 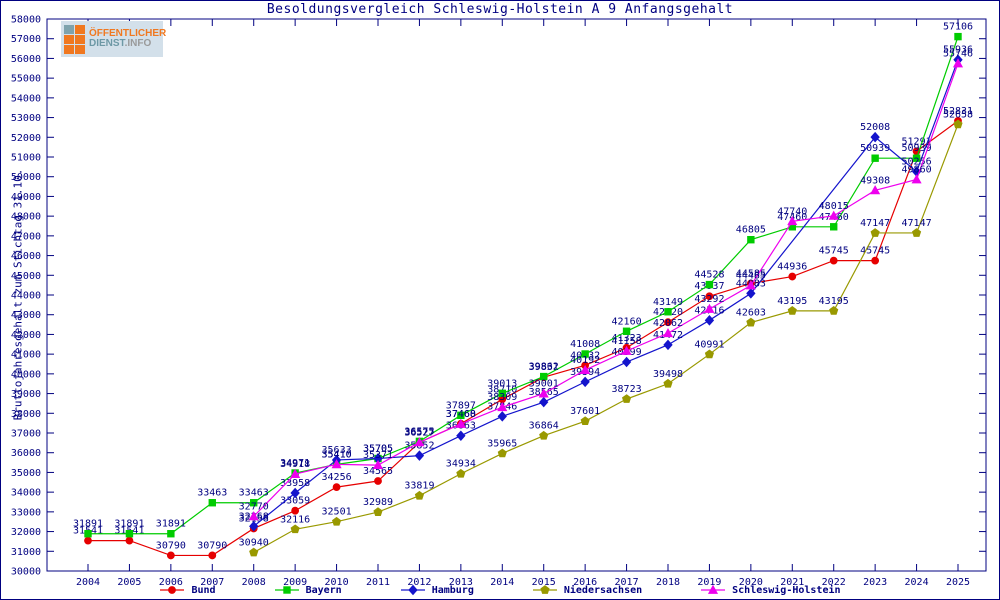 I want to click on data-point-label: 39001, so click(x=544, y=384).